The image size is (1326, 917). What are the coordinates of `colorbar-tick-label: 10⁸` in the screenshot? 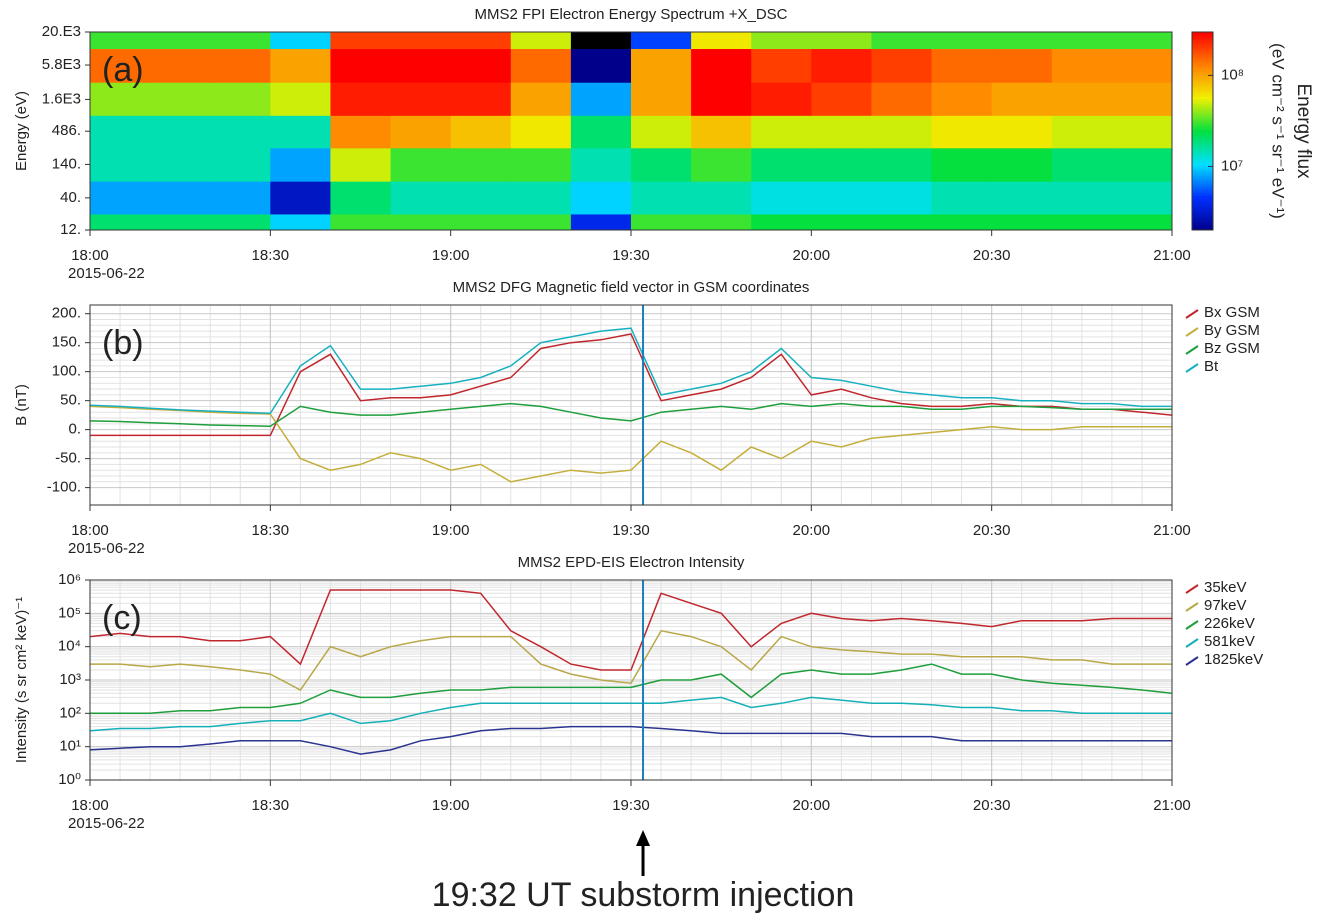 It's located at (1232, 74).